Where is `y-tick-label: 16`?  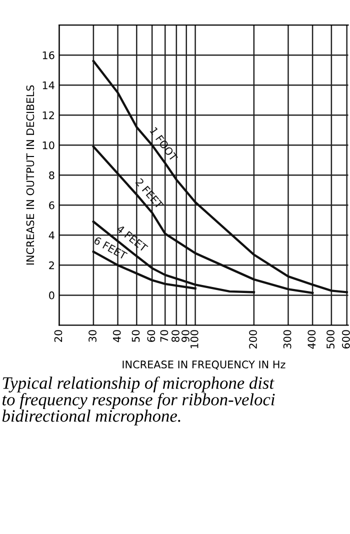 y-tick-label: 16 is located at coordinates (48, 55).